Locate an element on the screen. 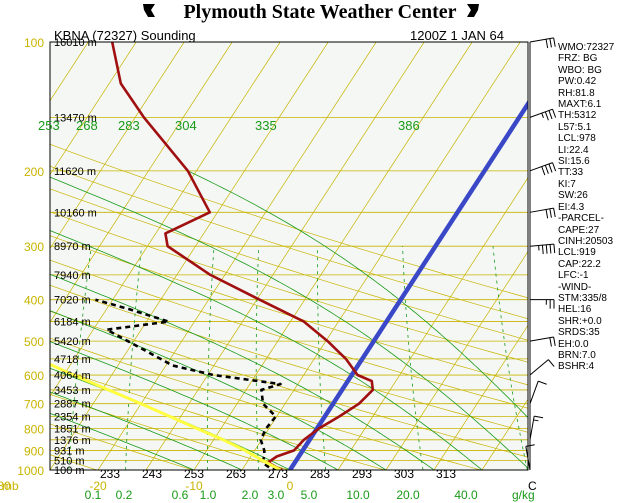  height-tick-label: 1851 m is located at coordinates (72, 430).